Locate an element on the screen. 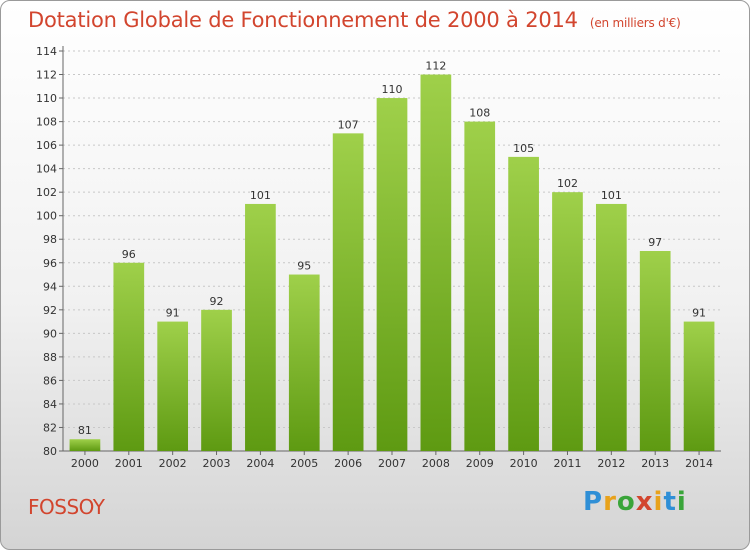  x-tick-label: 2001 is located at coordinates (129, 463).